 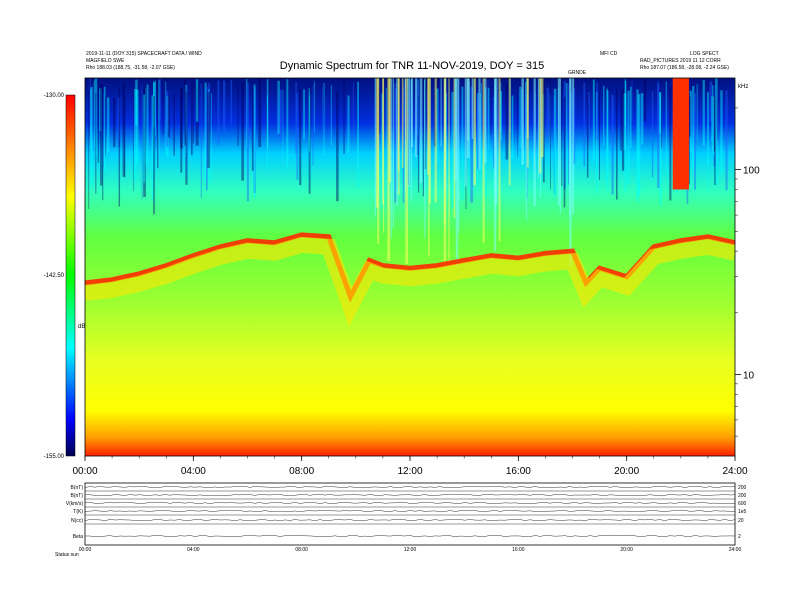 I want to click on lower-x-tick-label: 24:00, so click(x=735, y=550).